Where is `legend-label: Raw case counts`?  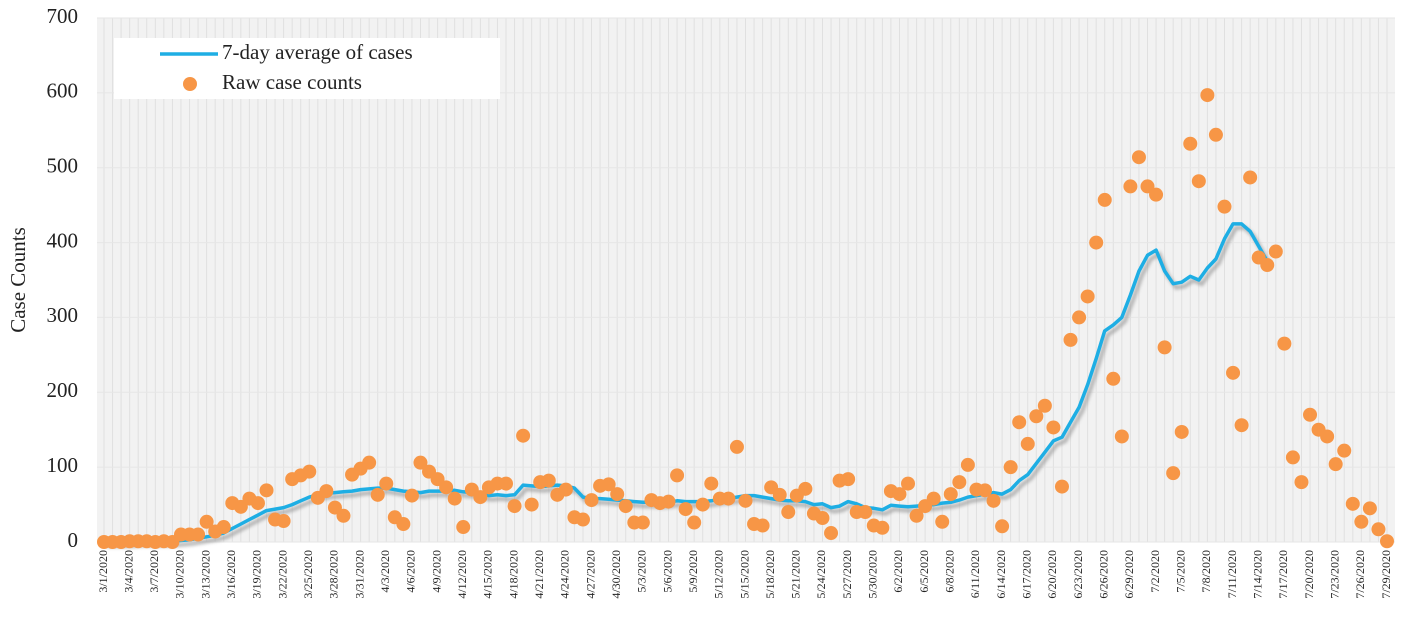
legend-label: Raw case counts is located at coordinates (292, 82).